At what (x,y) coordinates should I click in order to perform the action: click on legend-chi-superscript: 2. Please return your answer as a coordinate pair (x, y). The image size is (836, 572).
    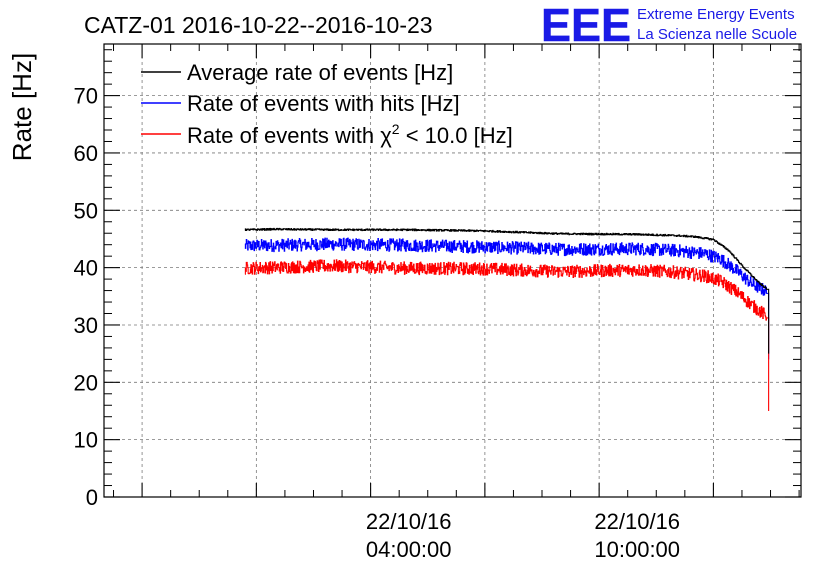
    Looking at the image, I should click on (396, 129).